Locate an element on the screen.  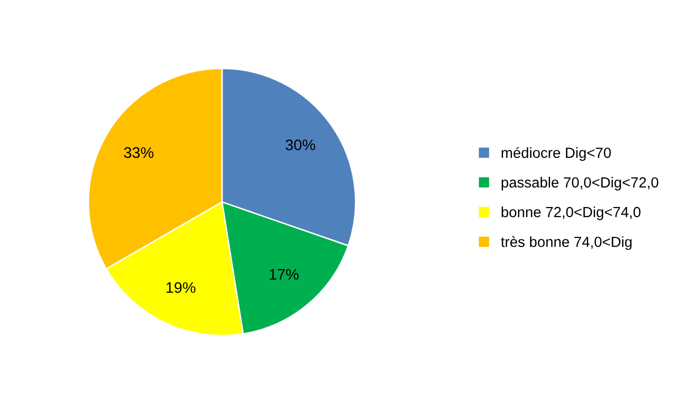
legend-label: passable 70,0<Dig<72,0 is located at coordinates (580, 183).